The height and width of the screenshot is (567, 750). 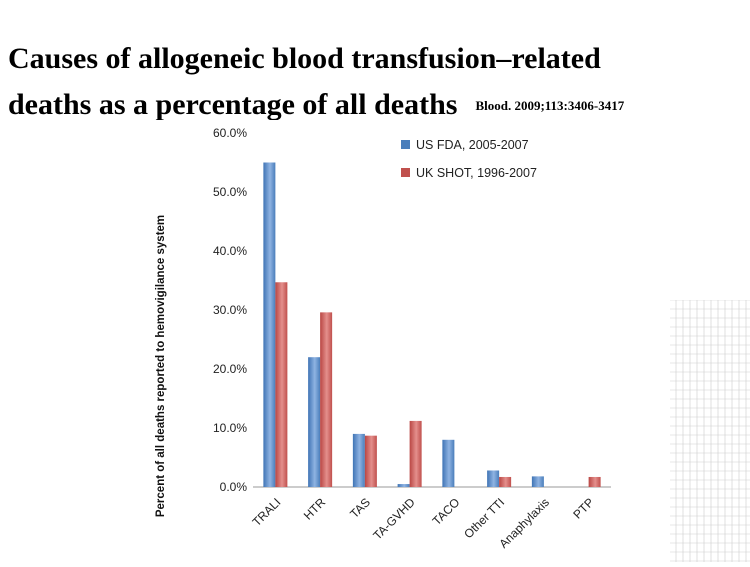 What do you see at coordinates (233, 104) in the screenshot?
I see `title-line-2: deaths as a percentage of all deaths` at bounding box center [233, 104].